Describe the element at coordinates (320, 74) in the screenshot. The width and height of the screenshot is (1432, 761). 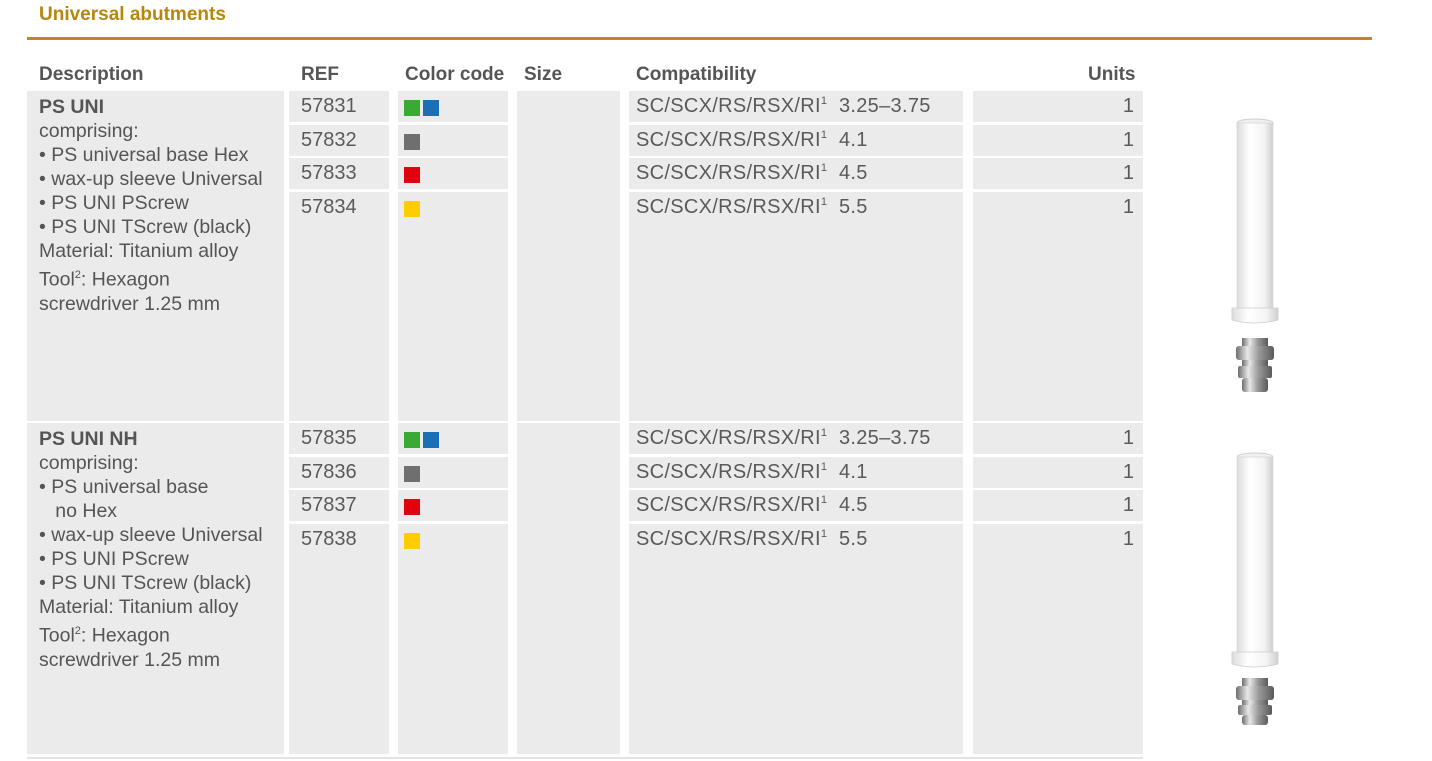
I see `header-ref: REF` at that location.